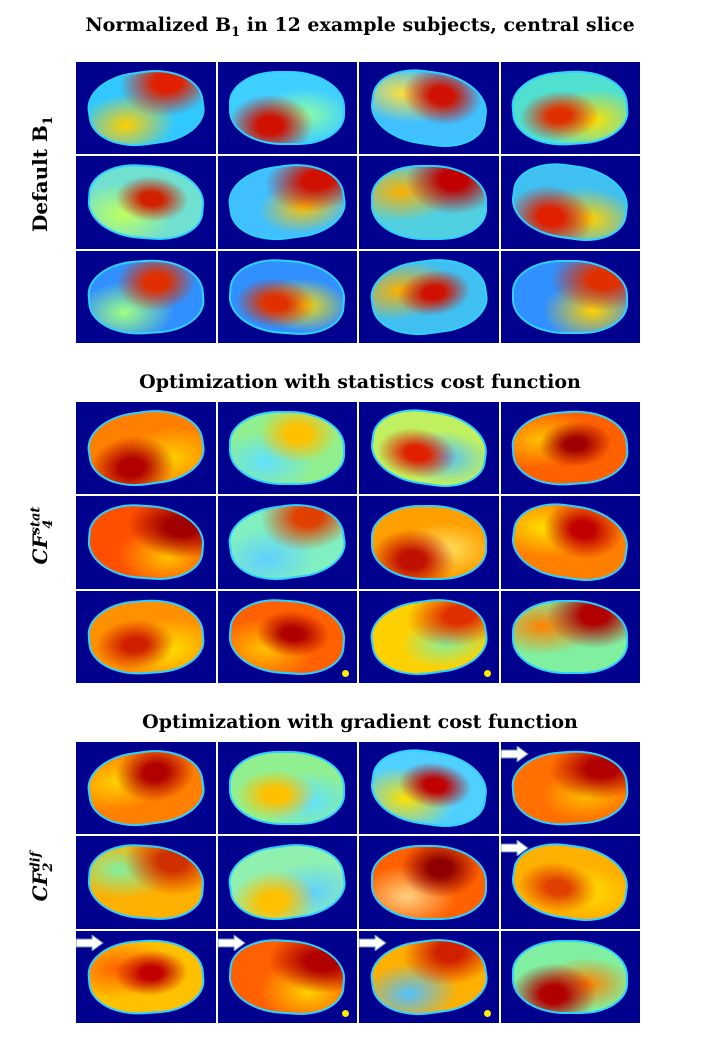 Image resolution: width=720 pixels, height=1040 pixels. Describe the element at coordinates (42, 535) in the screenshot. I see `row-label-cf4-stat: CFstat4` at that location.